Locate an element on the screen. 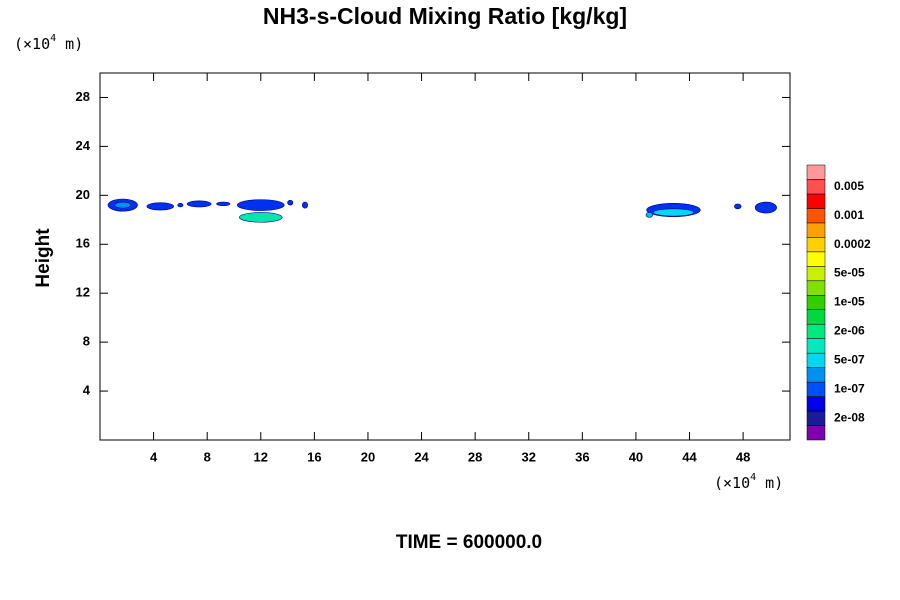  y-tick-label: 8 is located at coordinates (86, 341).